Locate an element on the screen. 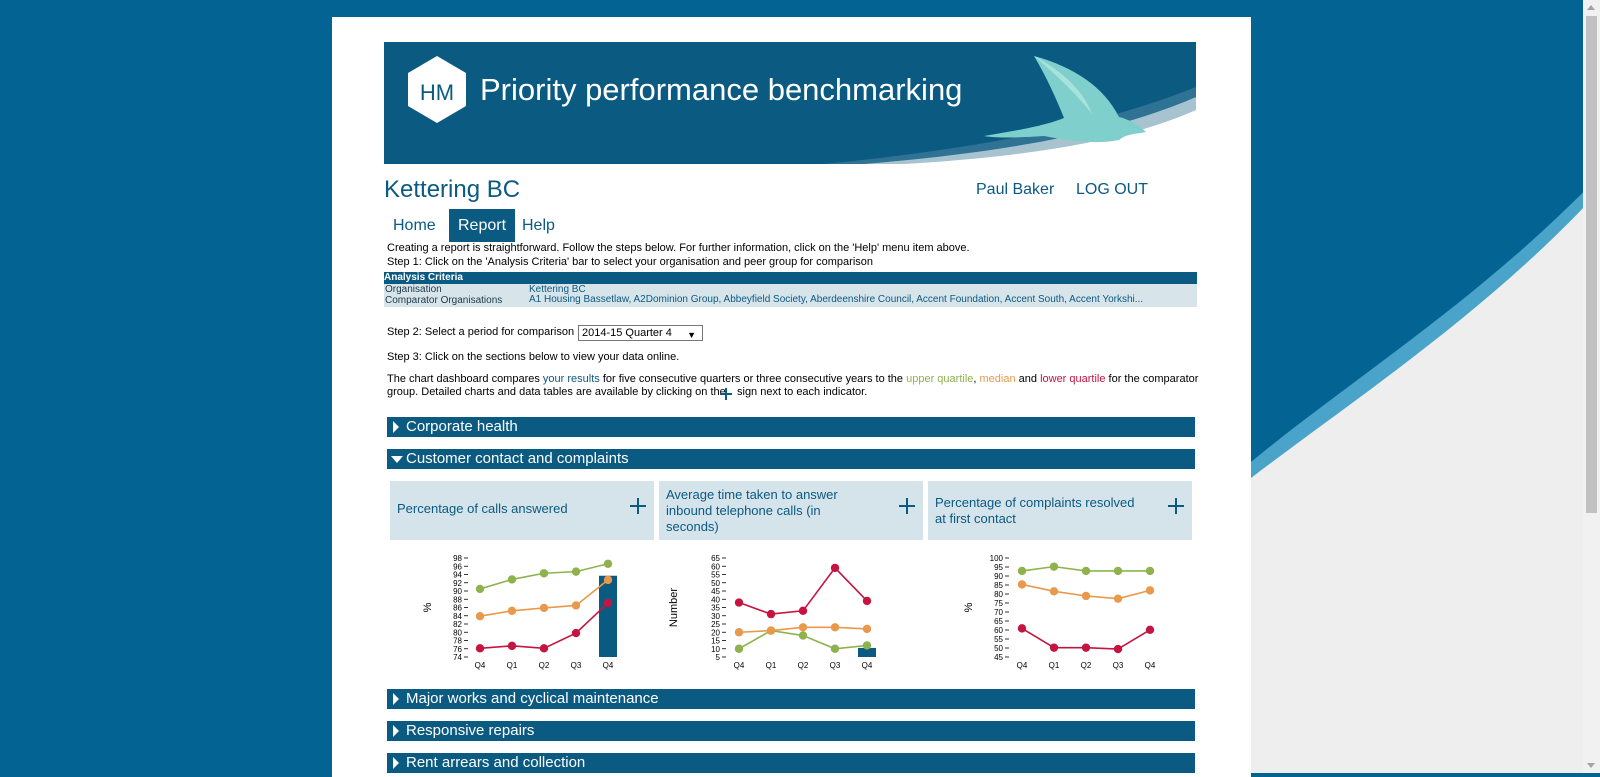  scroll-down-icon is located at coordinates (1591, 765).